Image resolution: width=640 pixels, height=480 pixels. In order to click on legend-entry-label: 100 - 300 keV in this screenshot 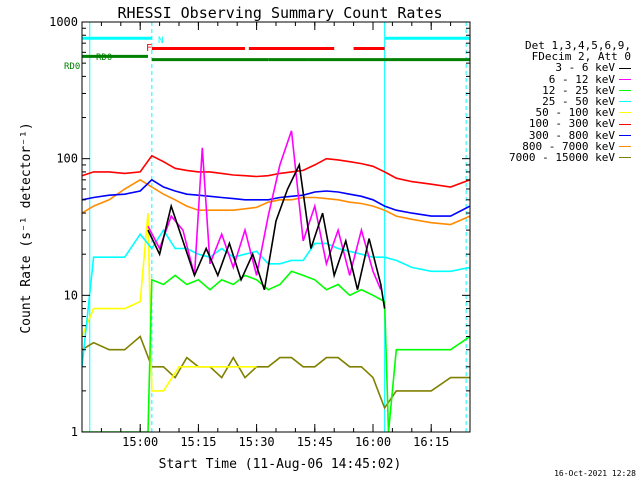, I will do `click(571, 124)`.